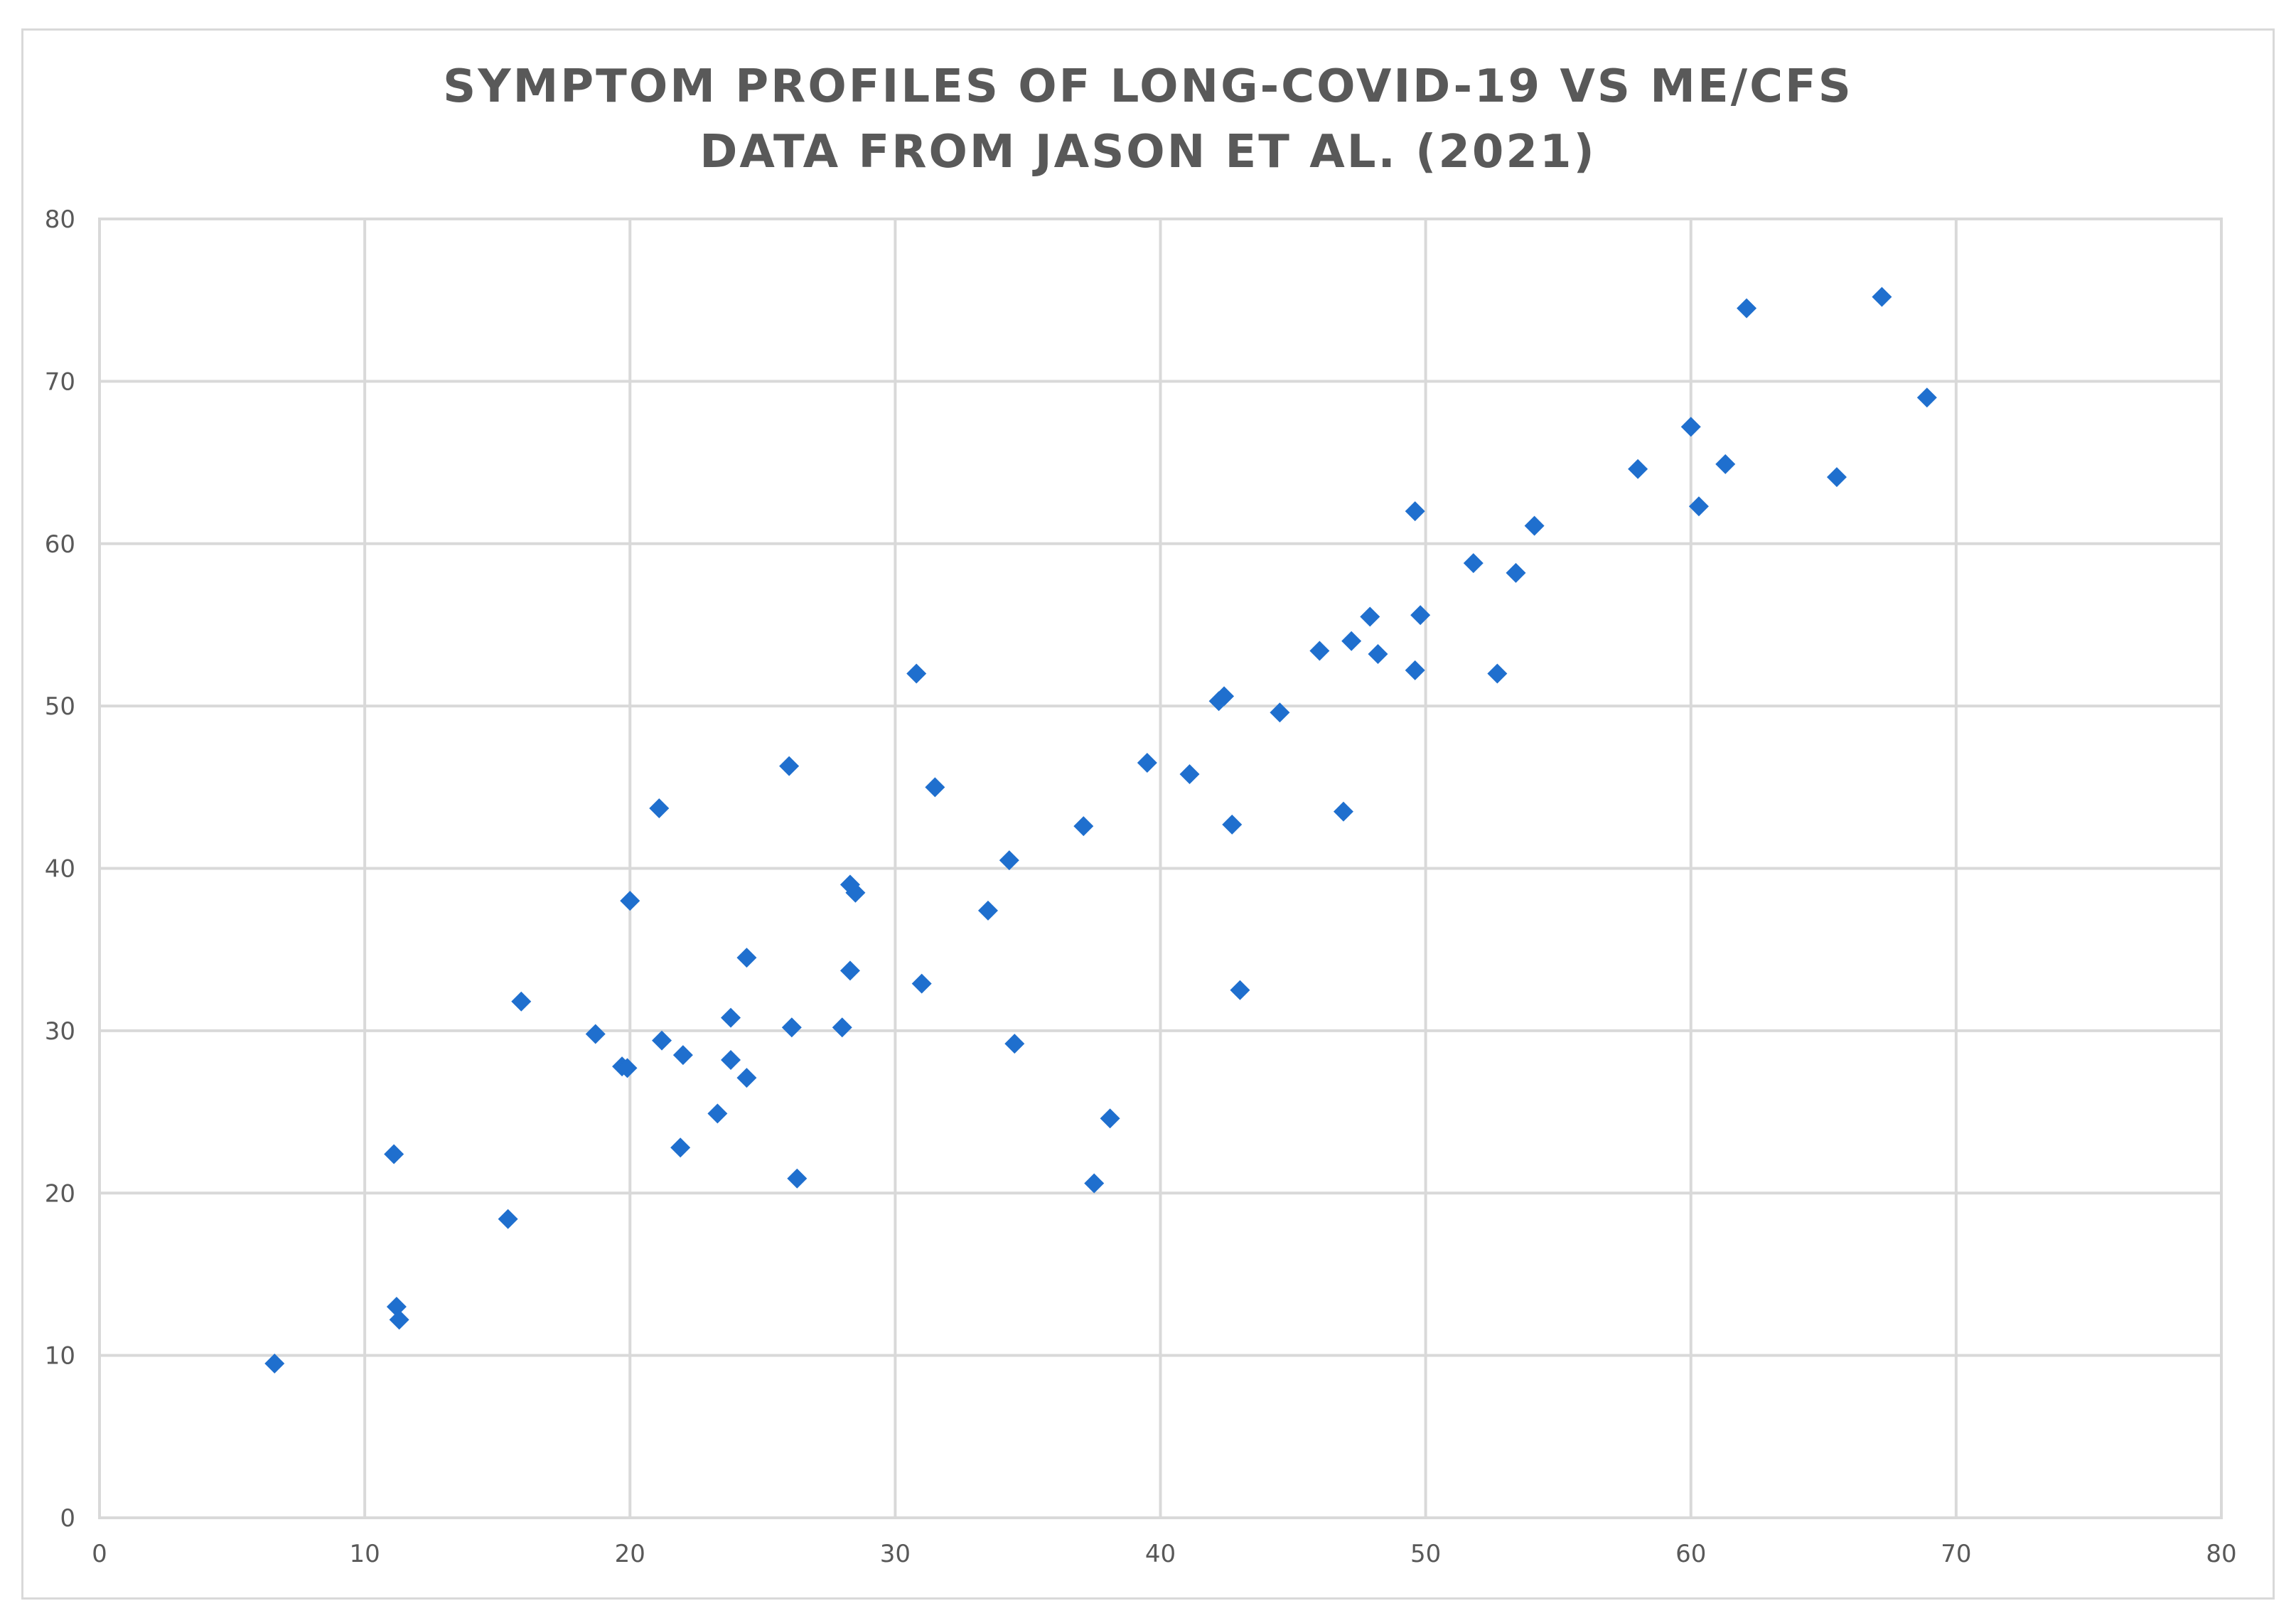 This screenshot has width=2296, height=1623. What do you see at coordinates (630, 1554) in the screenshot?
I see `x-tick-label: 20` at bounding box center [630, 1554].